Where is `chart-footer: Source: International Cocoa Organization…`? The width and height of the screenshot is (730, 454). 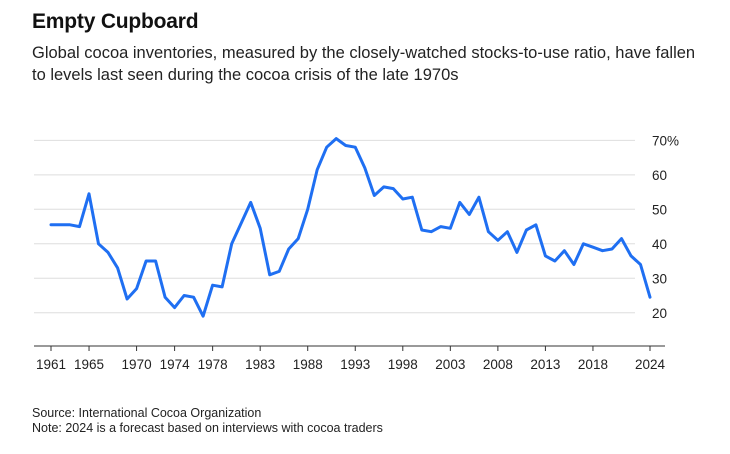 chart-footer: Source: International Cocoa Organization… is located at coordinates (207, 421).